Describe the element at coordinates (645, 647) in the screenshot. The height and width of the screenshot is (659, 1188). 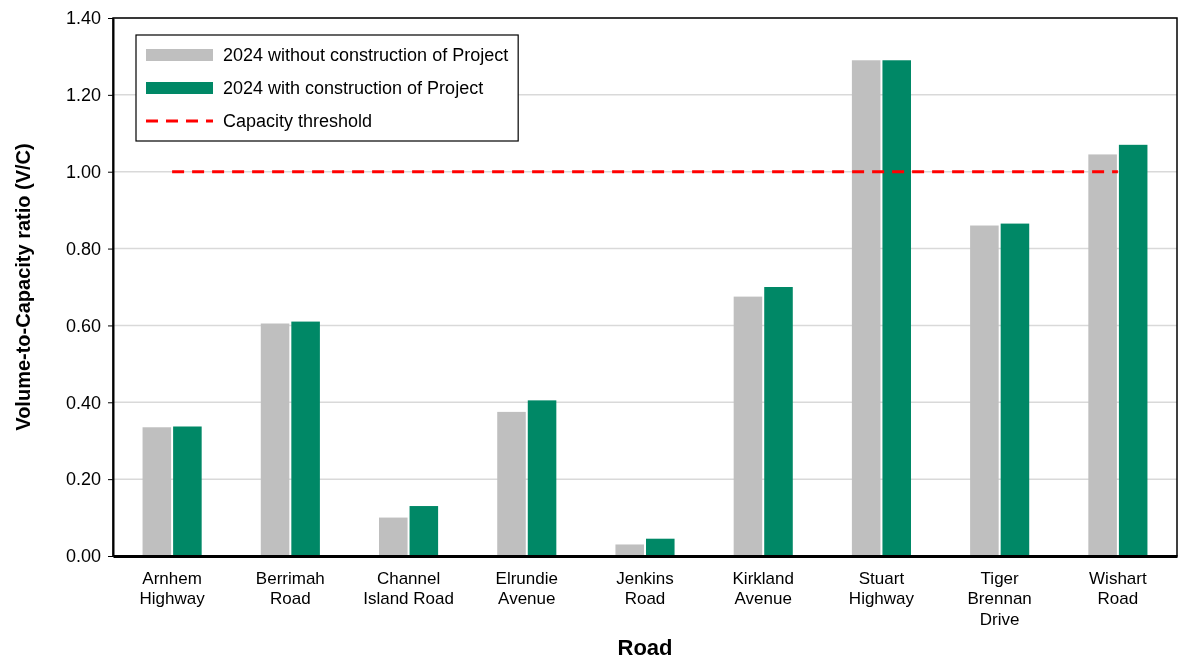
I see `x-axis-title: Road` at that location.